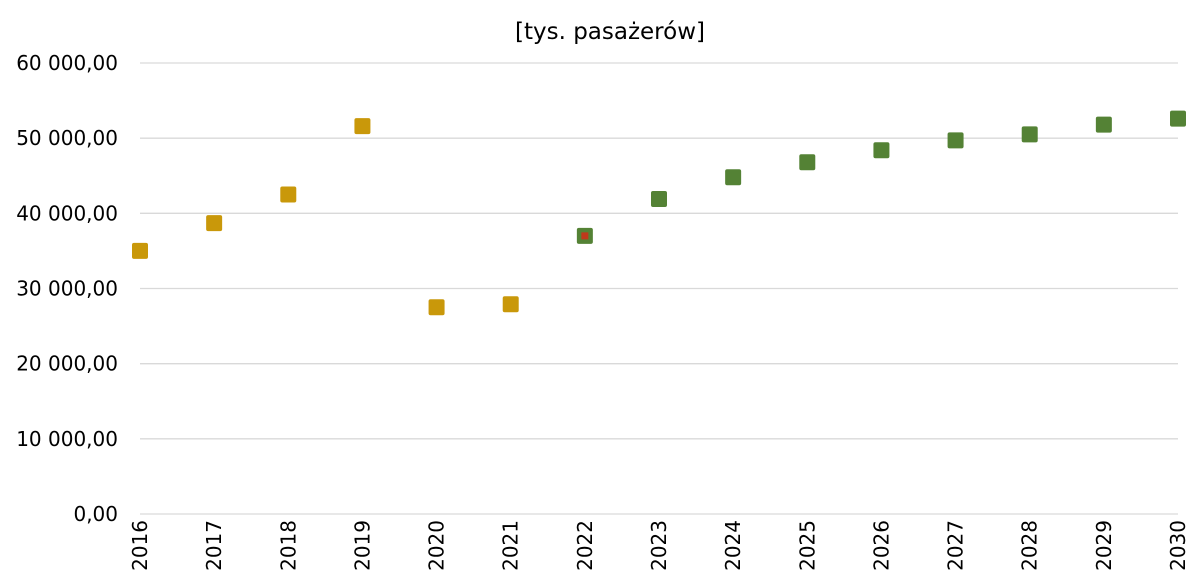 This screenshot has width=1194, height=587. I want to click on y-tick-label: 30 000,00, so click(67, 289).